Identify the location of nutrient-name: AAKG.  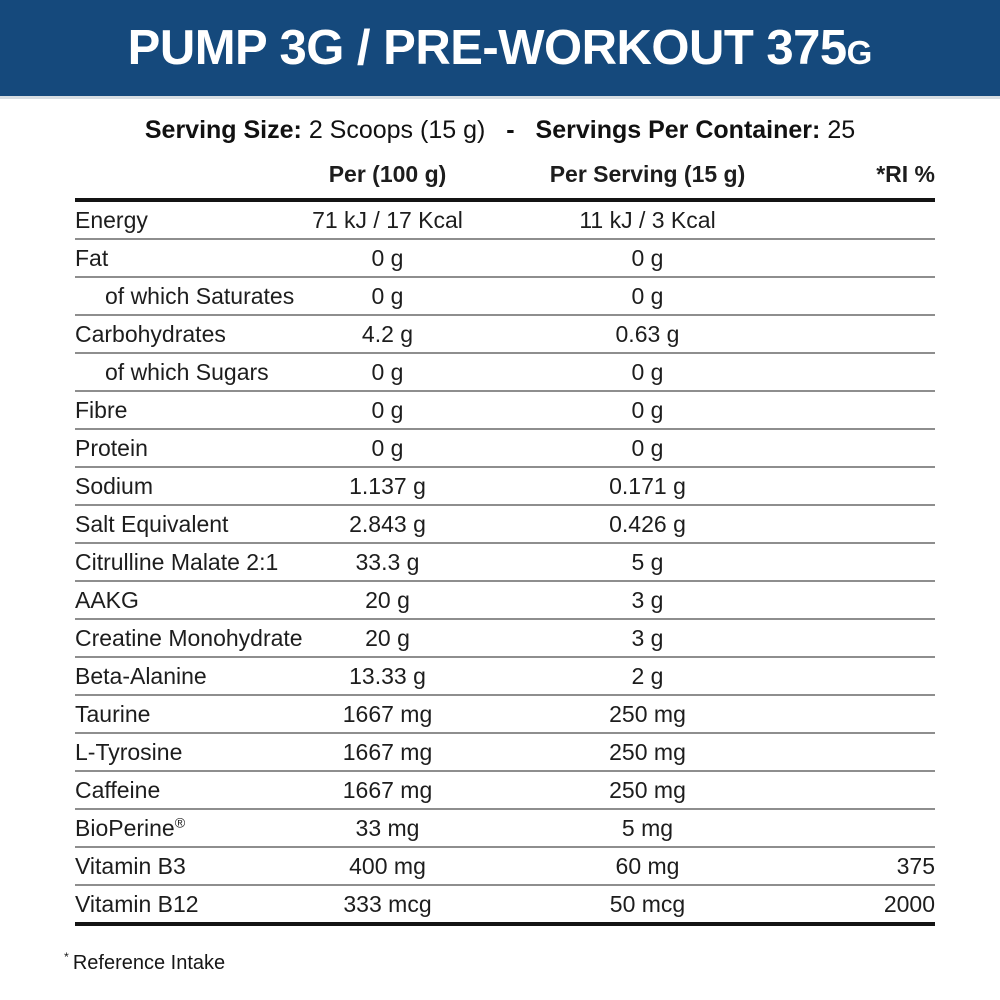
(177, 600).